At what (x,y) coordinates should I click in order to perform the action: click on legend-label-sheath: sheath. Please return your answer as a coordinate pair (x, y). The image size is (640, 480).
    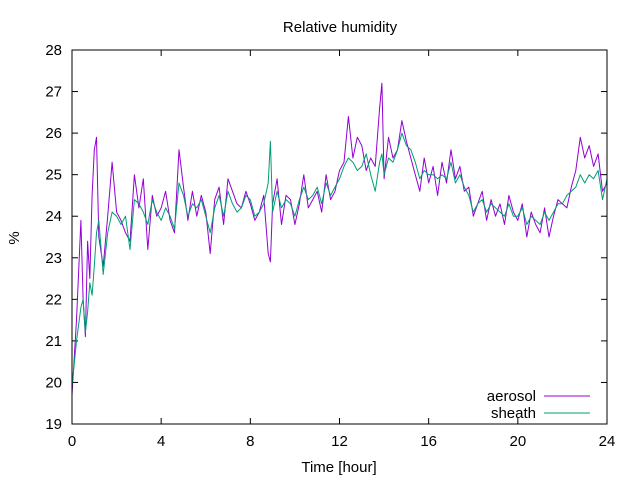
    Looking at the image, I should click on (513, 413).